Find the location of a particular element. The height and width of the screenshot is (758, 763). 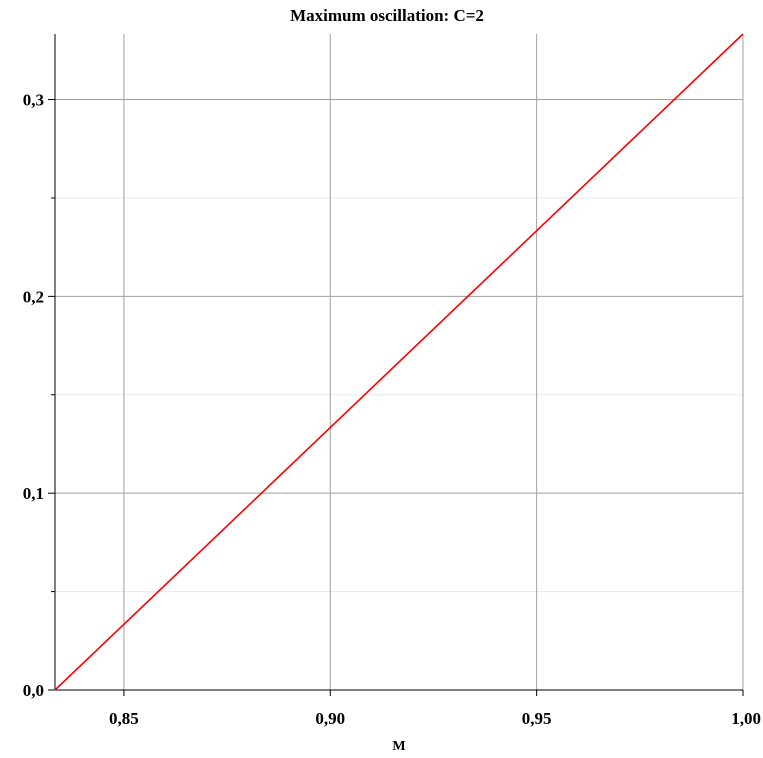

y-tick-label: 0,3 is located at coordinates (33, 100).